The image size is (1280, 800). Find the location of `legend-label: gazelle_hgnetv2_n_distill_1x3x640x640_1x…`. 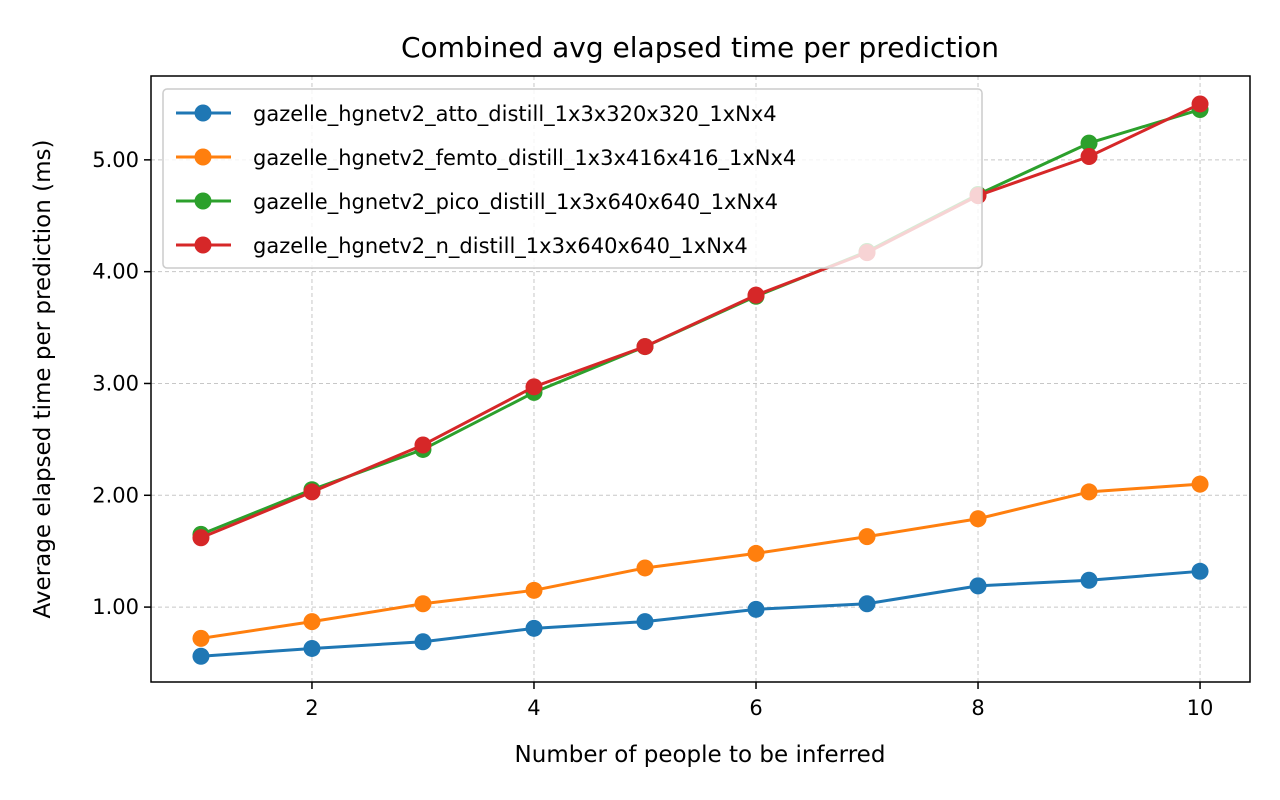

legend-label: gazelle_hgnetv2_n_distill_1x3x640x640_1x… is located at coordinates (500, 246).